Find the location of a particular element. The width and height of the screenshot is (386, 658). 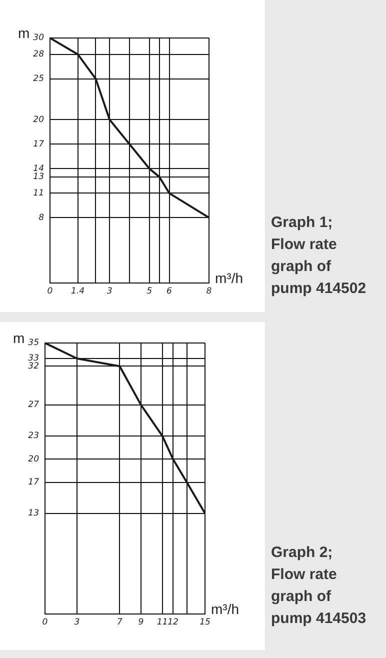

x-tick-label: 12 is located at coordinates (173, 622).